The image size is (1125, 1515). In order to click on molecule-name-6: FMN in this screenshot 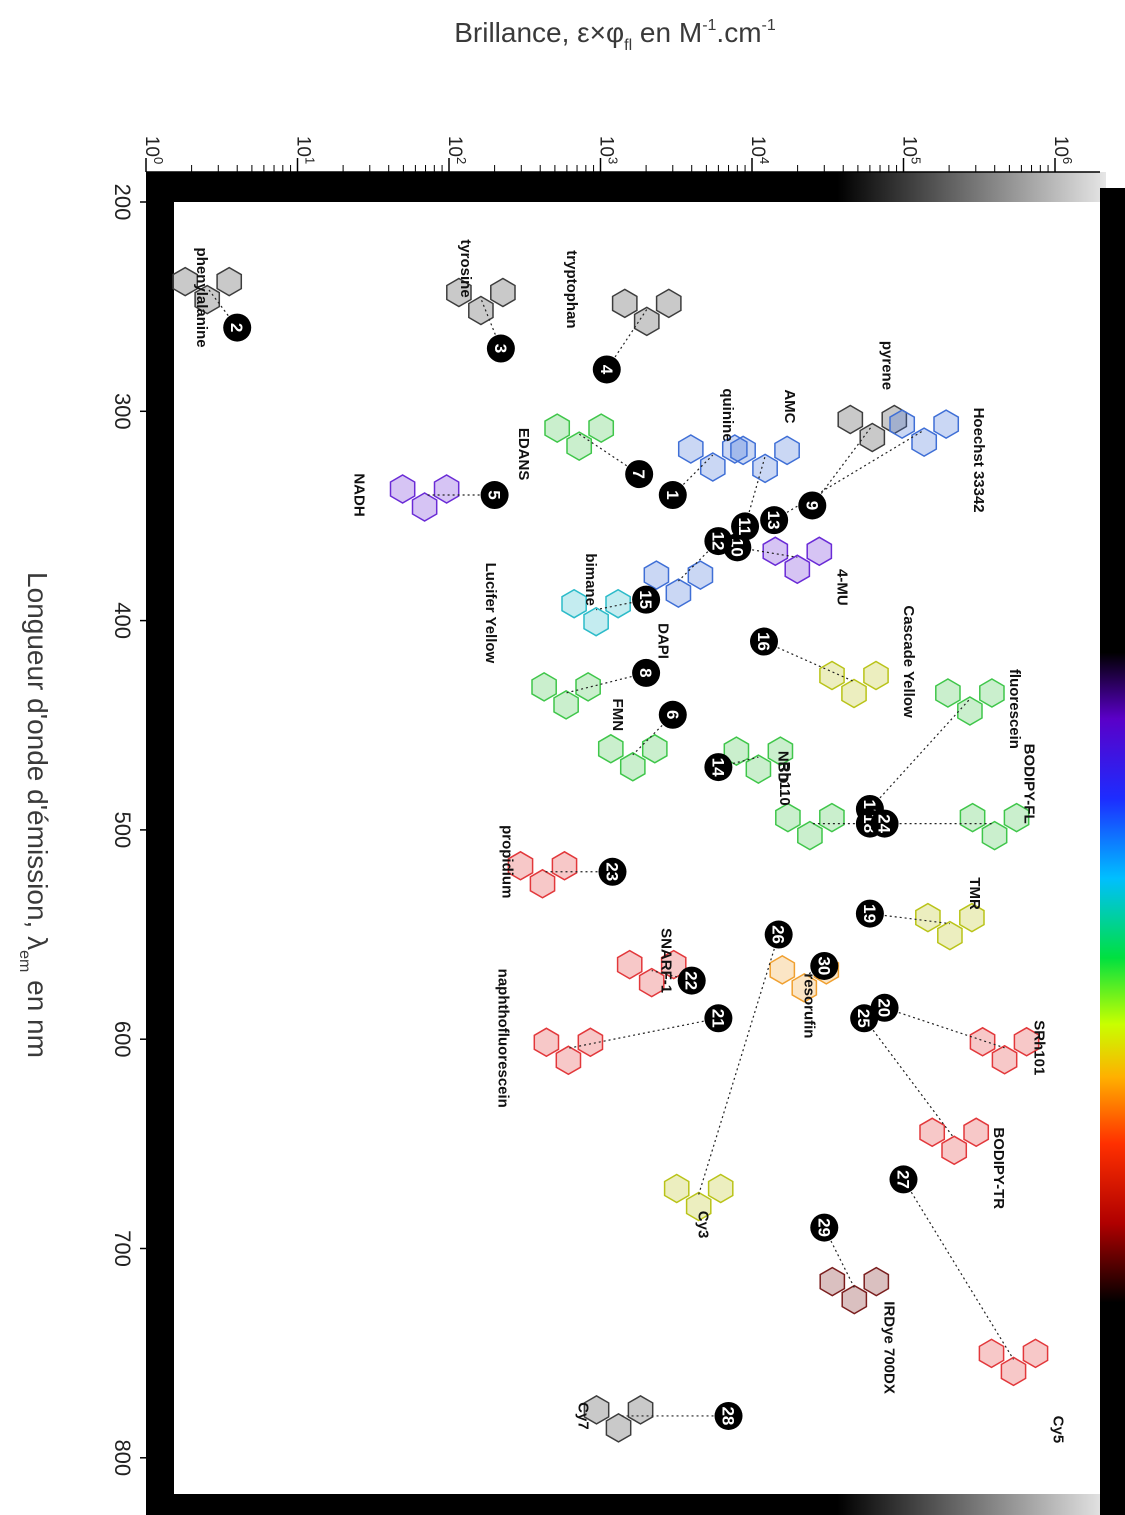, I will do `click(617, 715)`.